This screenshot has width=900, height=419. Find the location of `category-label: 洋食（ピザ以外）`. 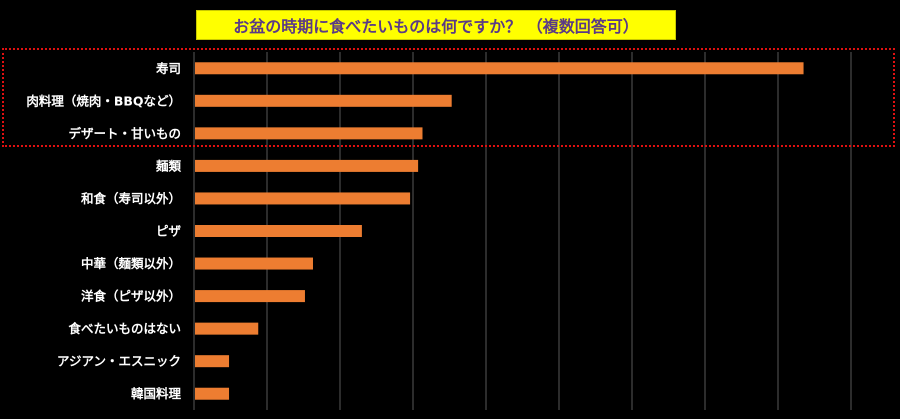

category-label: 洋食（ピザ以外） is located at coordinates (131, 296).